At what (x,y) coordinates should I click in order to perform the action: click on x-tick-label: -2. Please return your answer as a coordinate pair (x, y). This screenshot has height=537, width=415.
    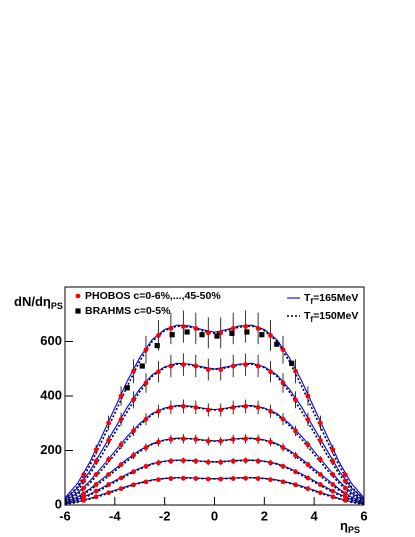
    Looking at the image, I should click on (165, 515).